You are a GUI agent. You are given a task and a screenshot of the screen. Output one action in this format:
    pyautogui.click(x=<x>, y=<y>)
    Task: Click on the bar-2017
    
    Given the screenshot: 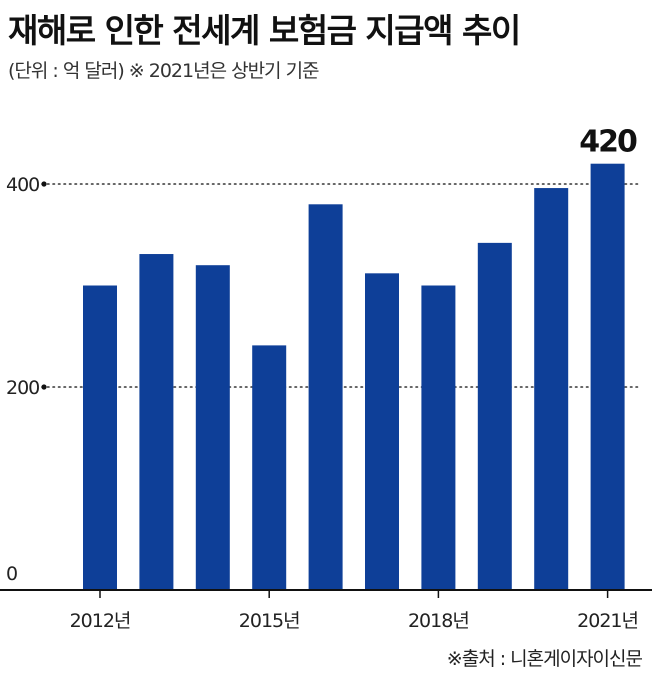 What is the action you would take?
    pyautogui.click(x=382, y=431)
    